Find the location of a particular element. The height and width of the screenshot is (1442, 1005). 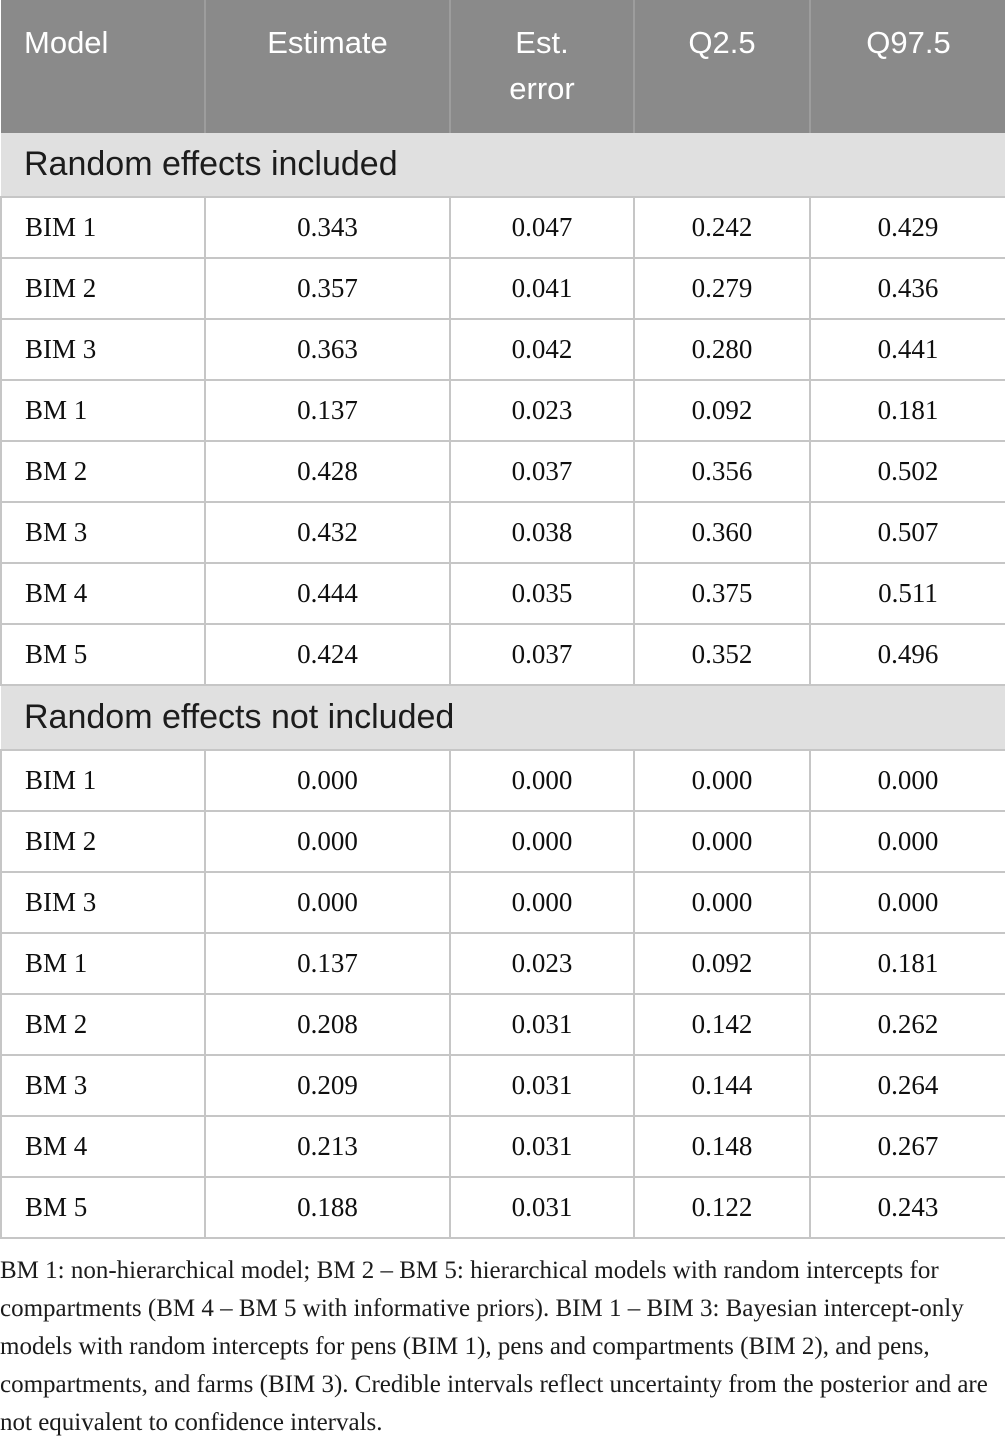

estimate-cell: 0.357 is located at coordinates (327, 288).